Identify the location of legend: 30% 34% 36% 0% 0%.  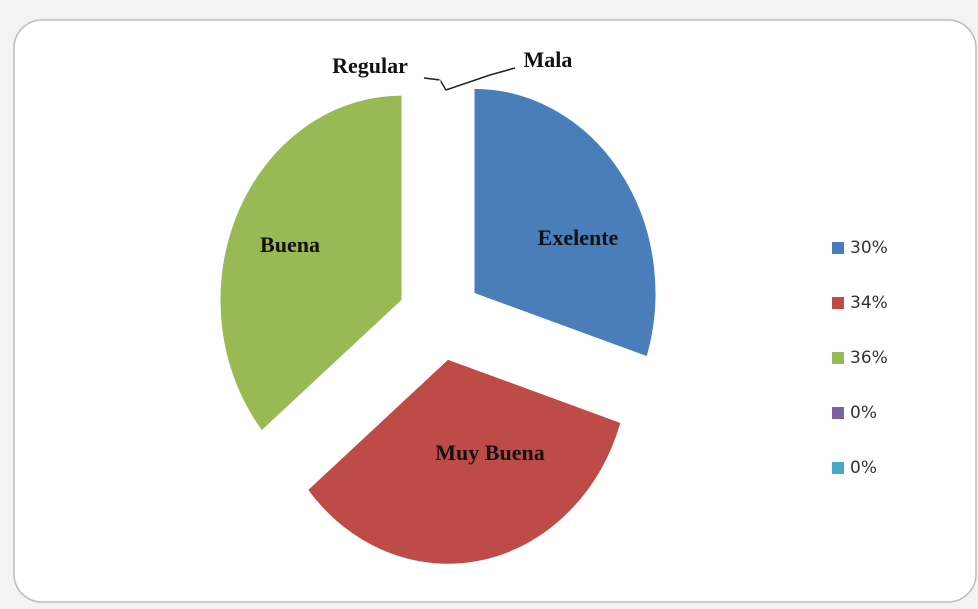
(860, 358).